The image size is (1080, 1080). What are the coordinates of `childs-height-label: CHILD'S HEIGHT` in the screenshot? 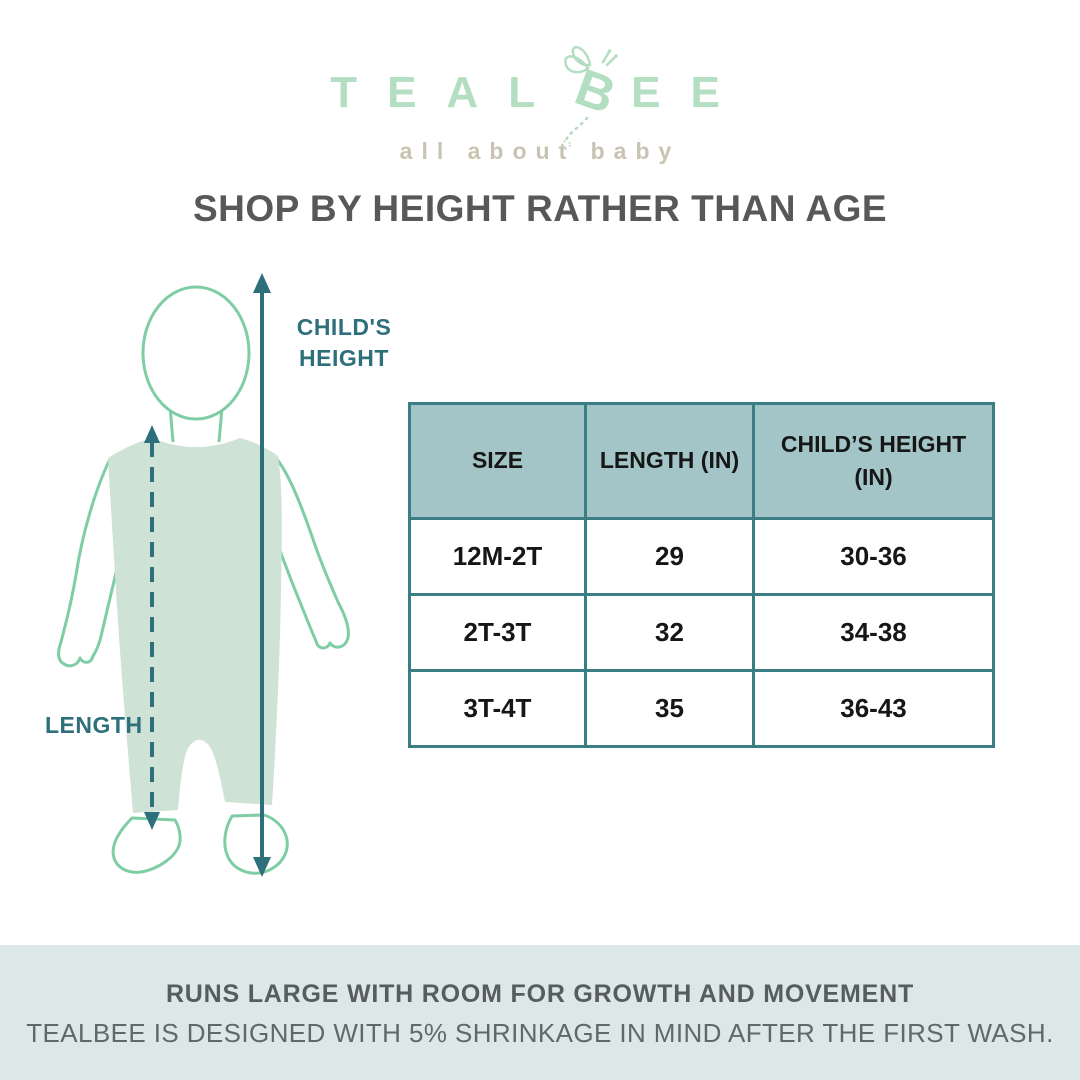 It's located at (344, 342).